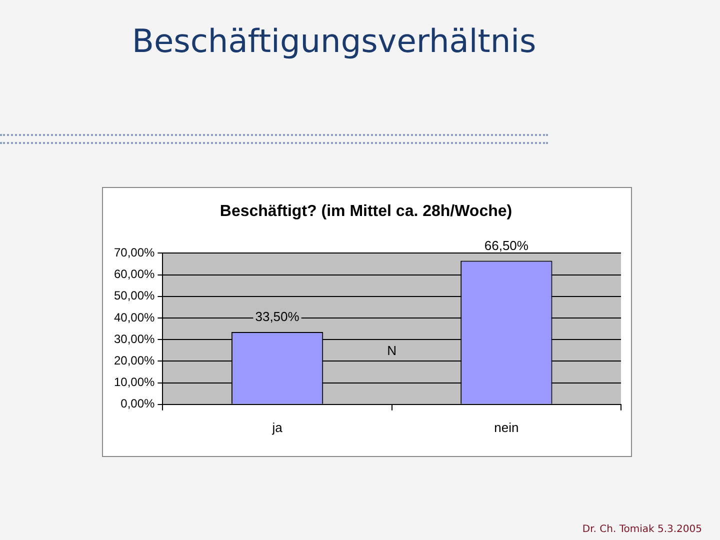  Describe the element at coordinates (135, 274) in the screenshot. I see `y-tick-label: 60,00%` at that location.